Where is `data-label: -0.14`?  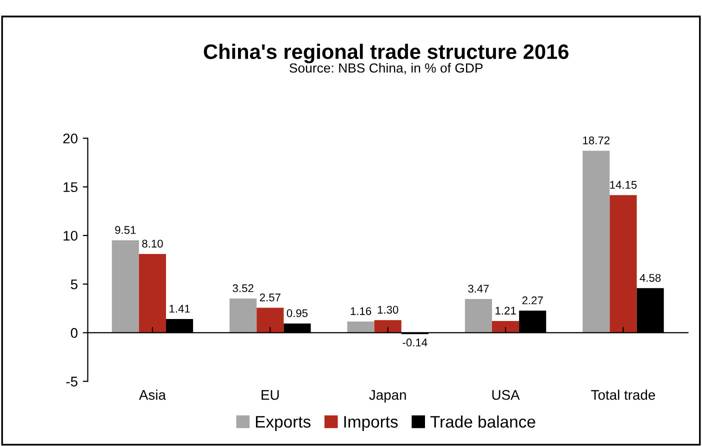
data-label: -0.14 is located at coordinates (415, 342).